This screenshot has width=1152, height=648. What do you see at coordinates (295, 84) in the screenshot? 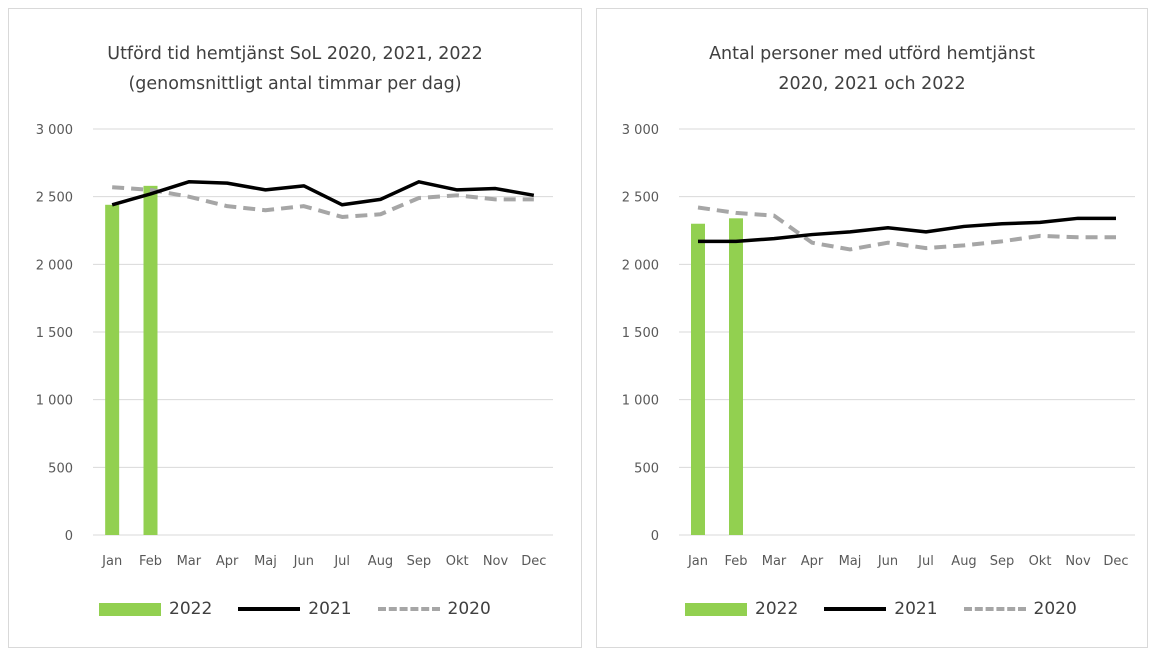
I see `chart-title-line-2: (genomsnittligt antal timmar per dag)` at bounding box center [295, 84].